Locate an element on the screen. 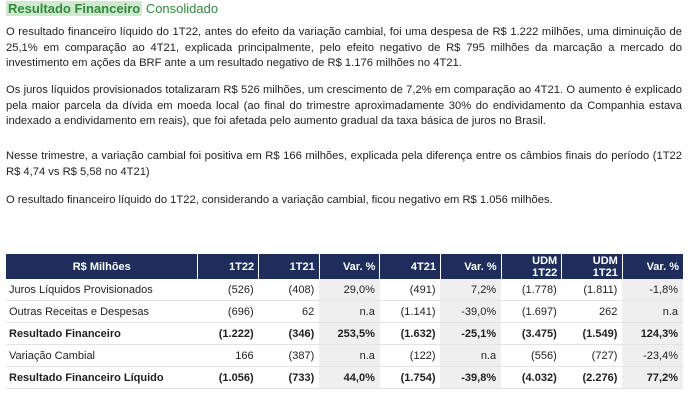 This screenshot has width=690, height=402. header-cell: UDM 1T22 is located at coordinates (532, 266).